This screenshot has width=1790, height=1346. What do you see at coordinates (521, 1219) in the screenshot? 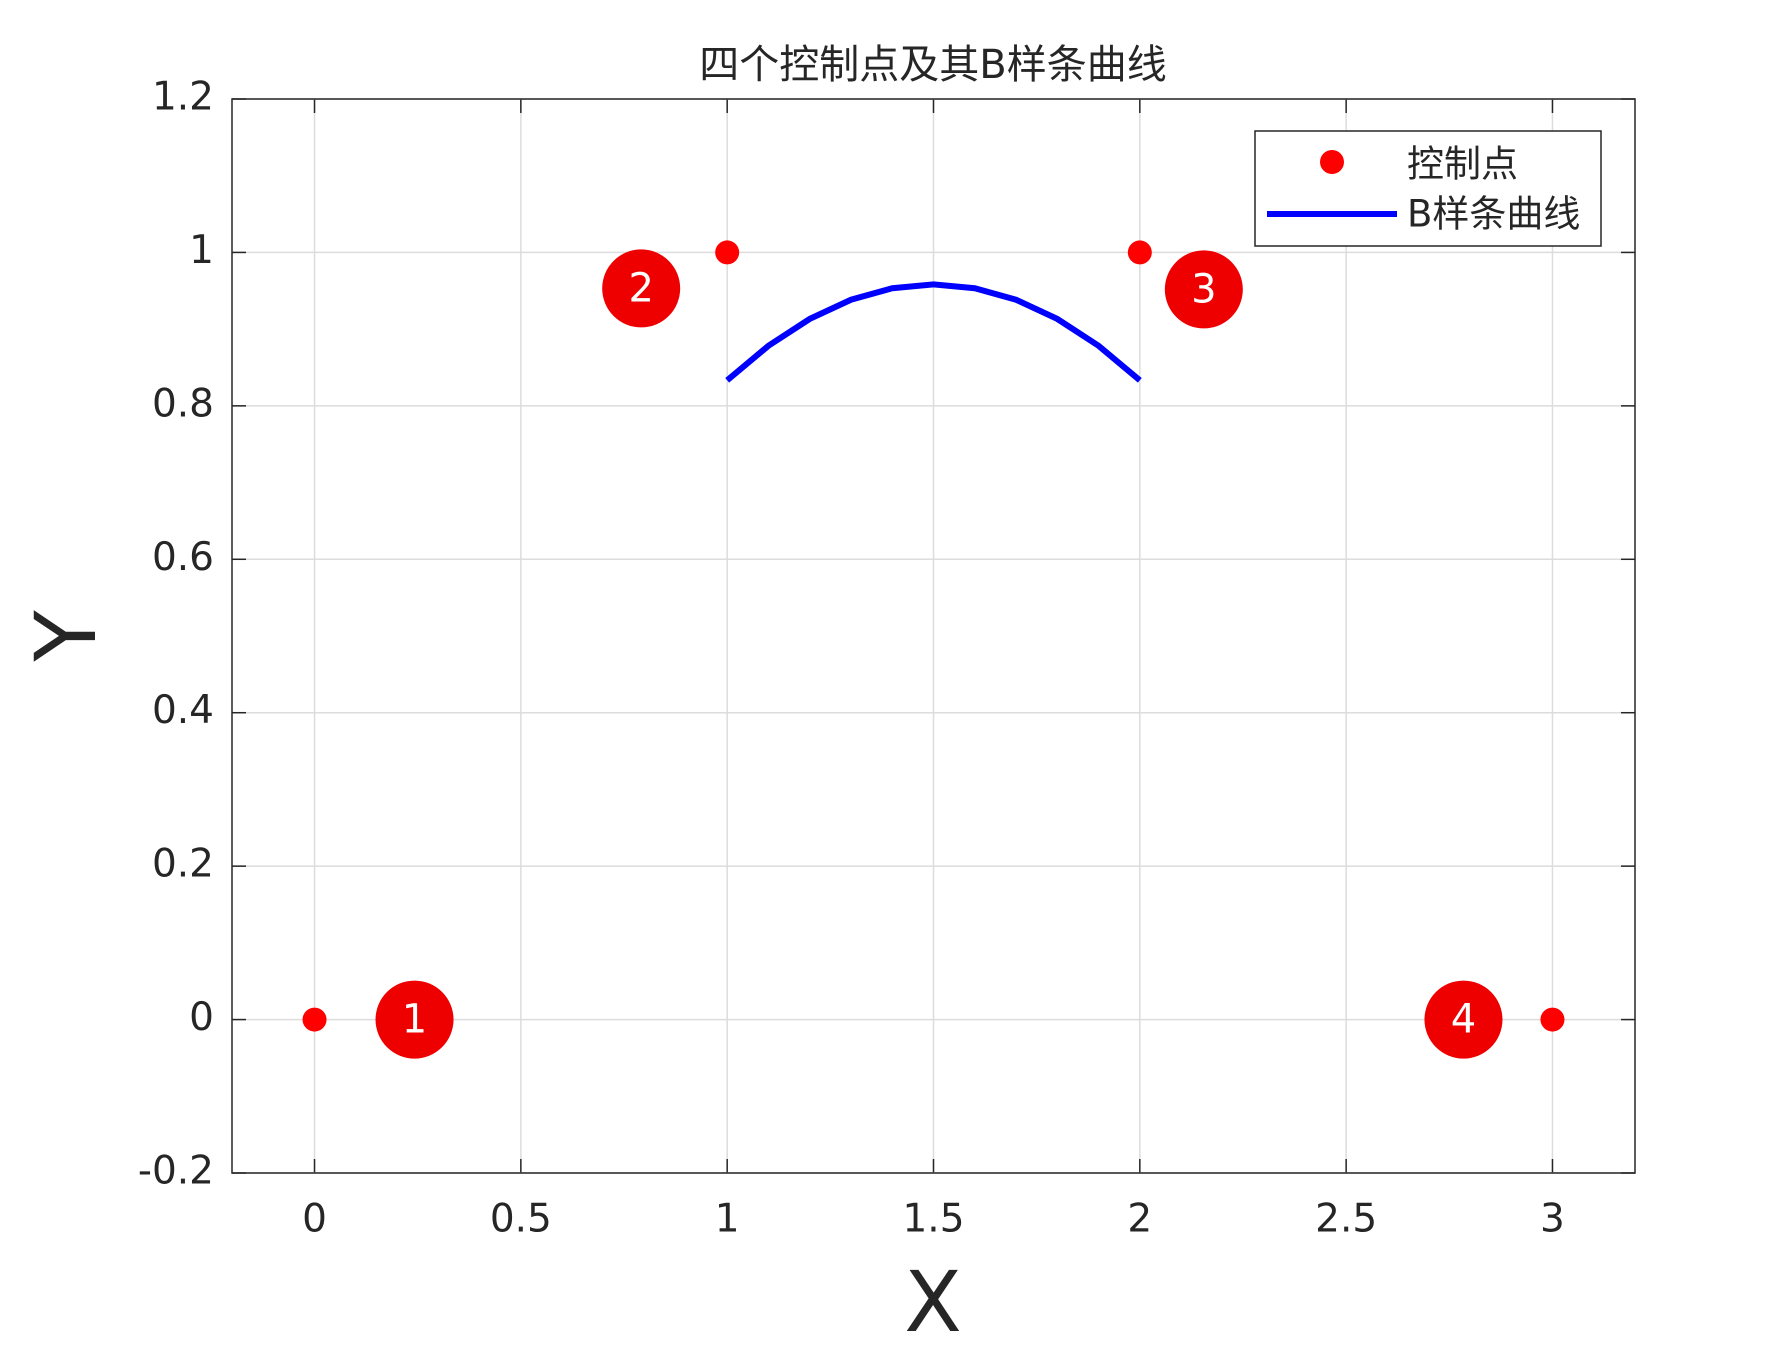
I see `x-tick-label: 0.5` at bounding box center [521, 1219].